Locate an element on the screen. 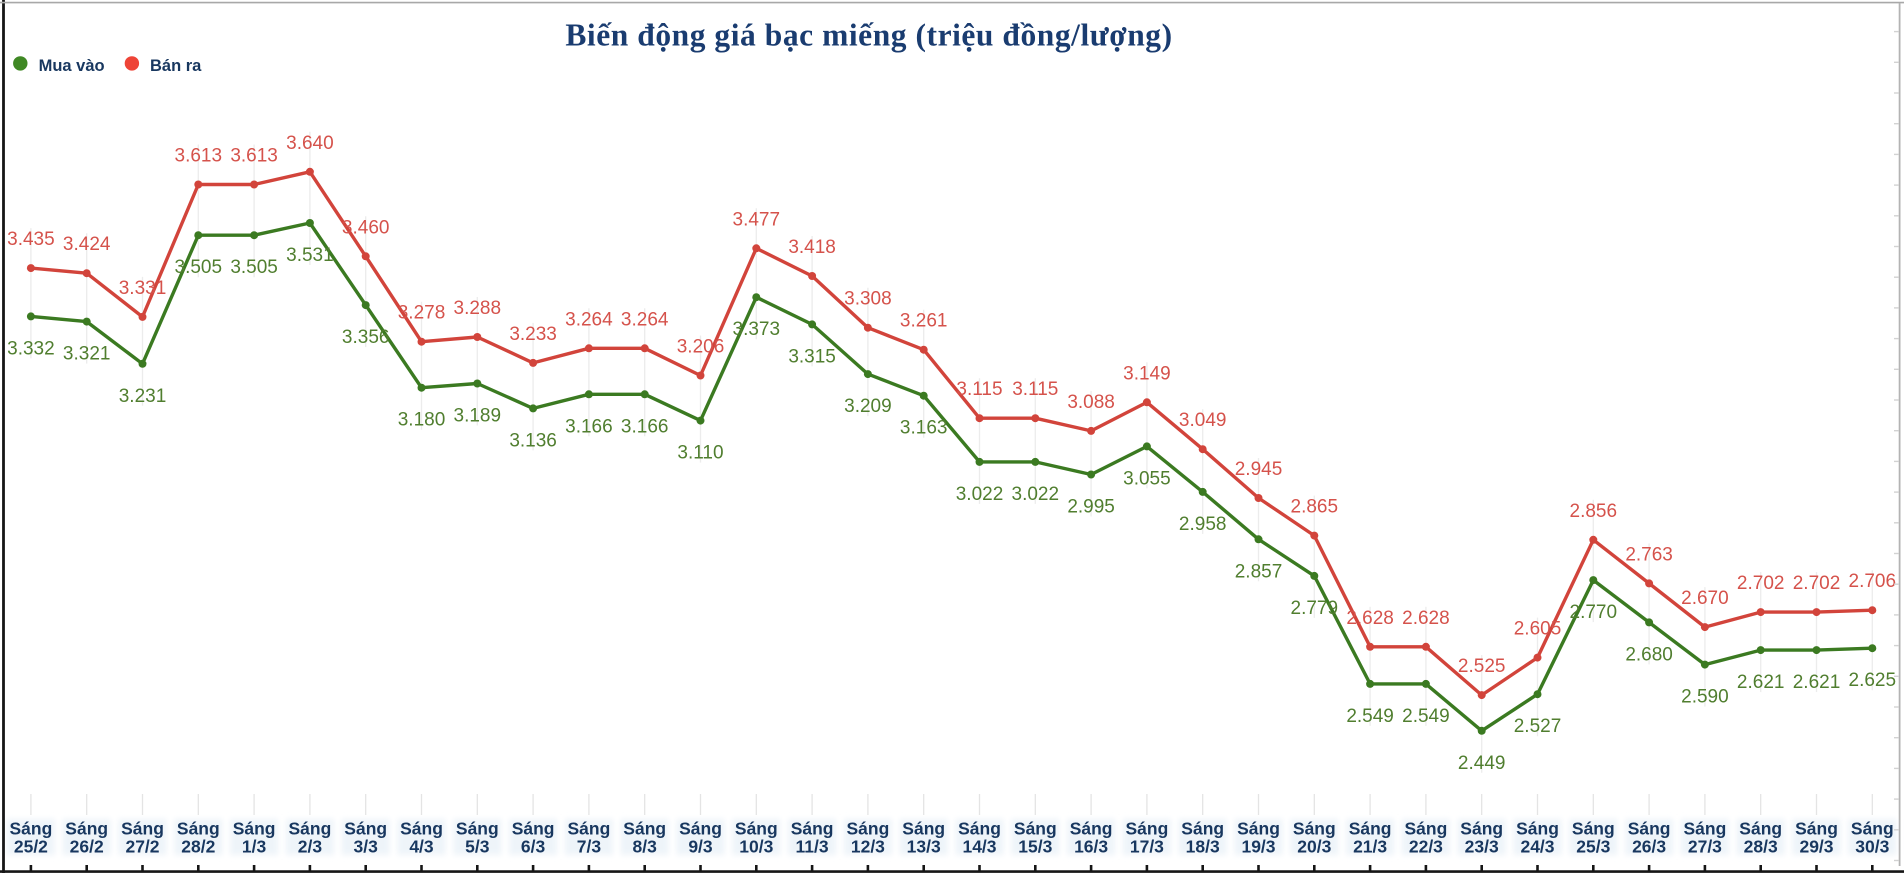 The height and width of the screenshot is (873, 1904). svg-text: 14/3 is located at coordinates (979, 847).